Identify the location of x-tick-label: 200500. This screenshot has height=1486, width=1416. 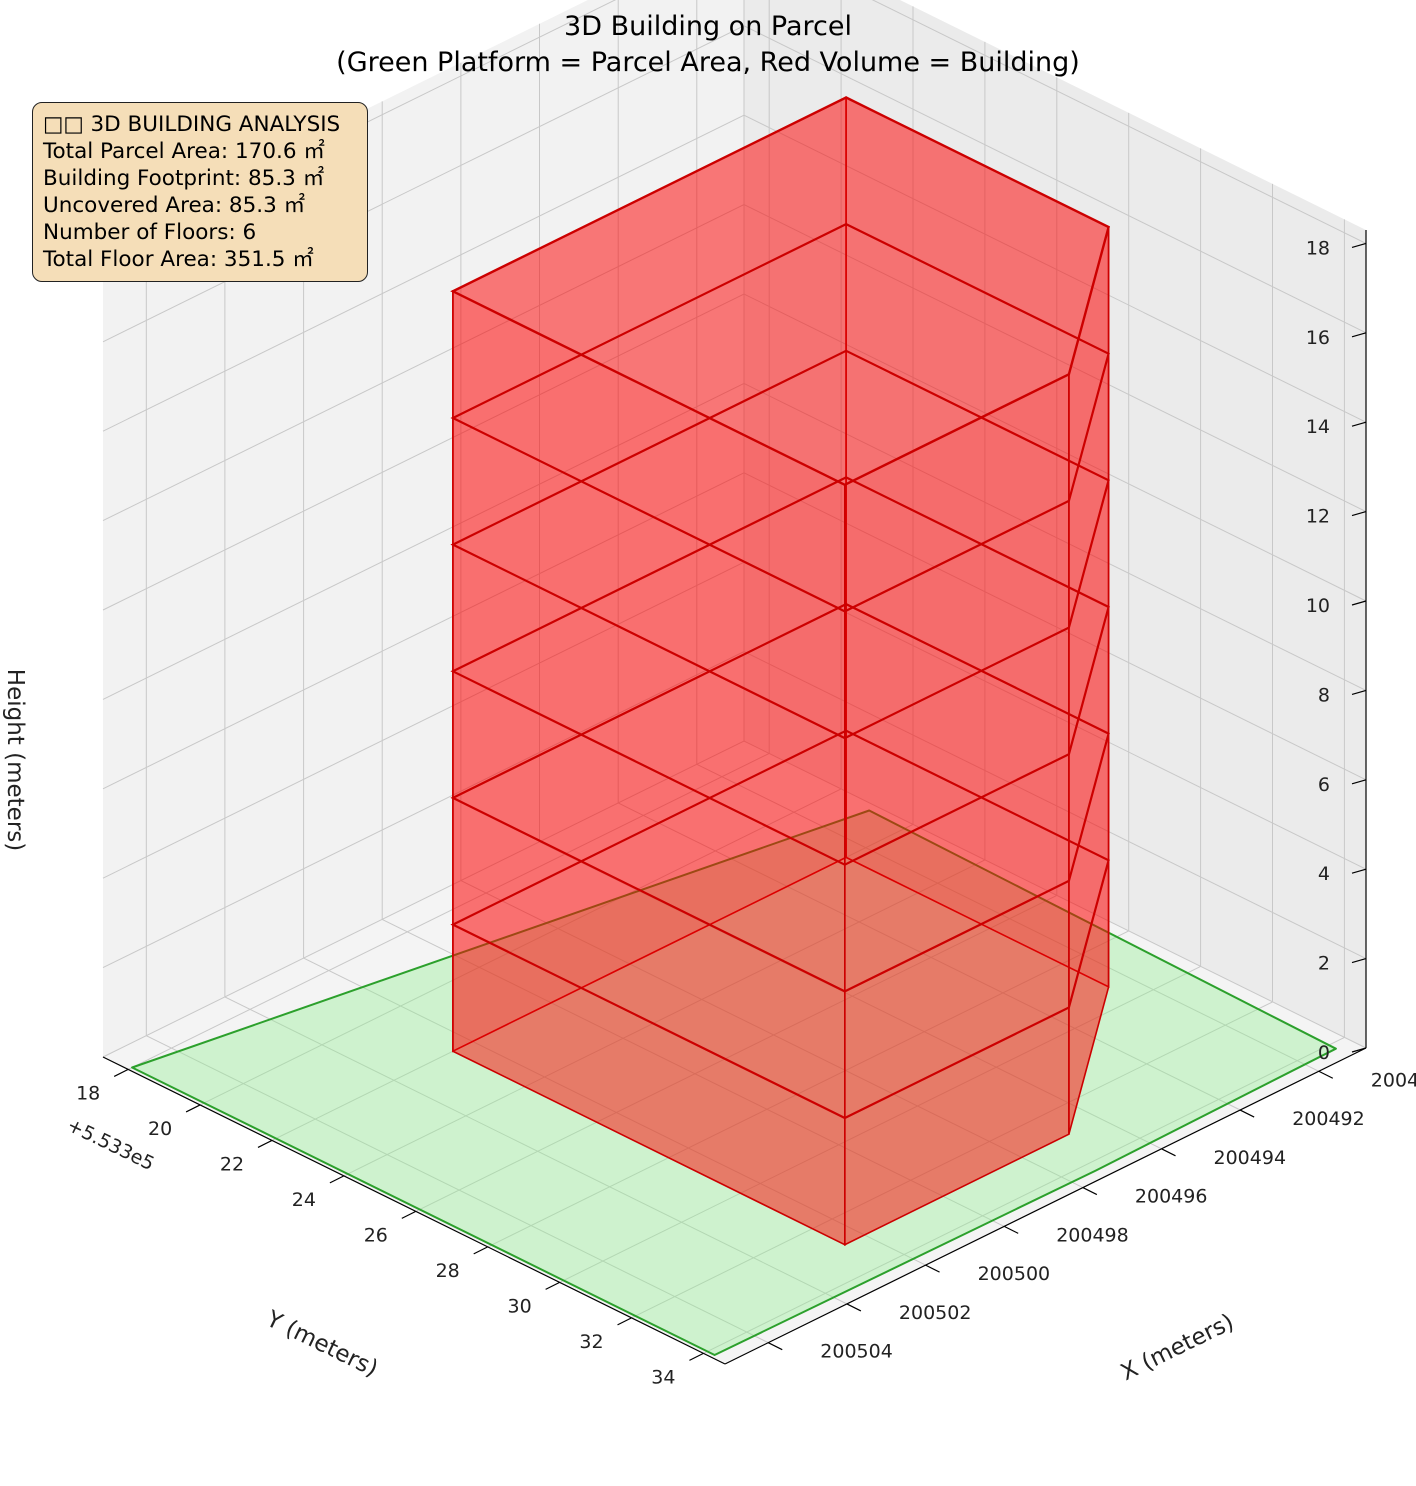
(1014, 1274).